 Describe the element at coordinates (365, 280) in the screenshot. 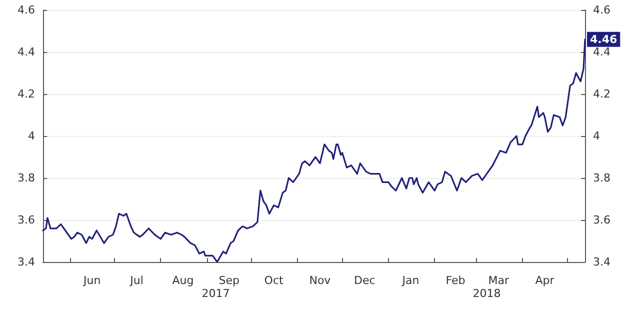

I see `x-tick-label: Dec` at that location.